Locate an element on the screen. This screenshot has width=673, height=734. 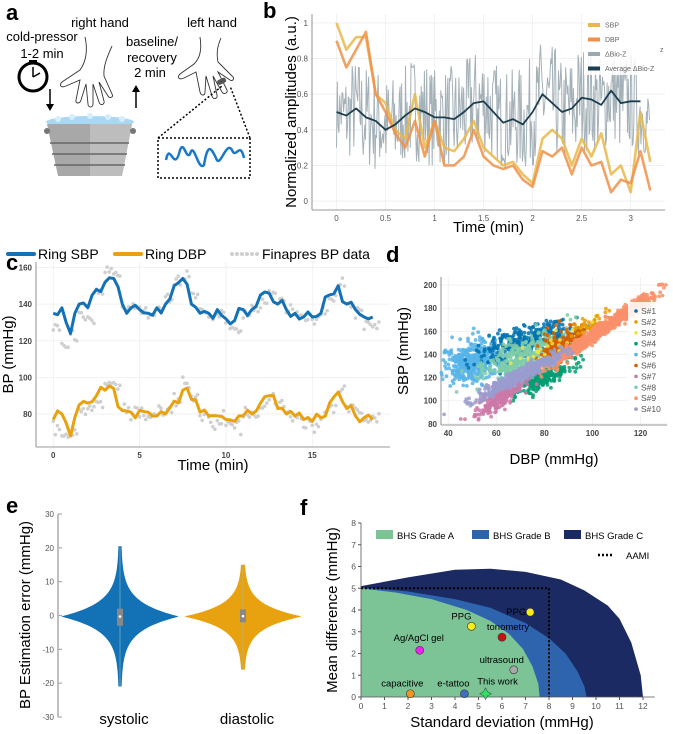
legend: SBP DBP ΔBio-Z Average ΔBio-Z z is located at coordinates (625, 44).